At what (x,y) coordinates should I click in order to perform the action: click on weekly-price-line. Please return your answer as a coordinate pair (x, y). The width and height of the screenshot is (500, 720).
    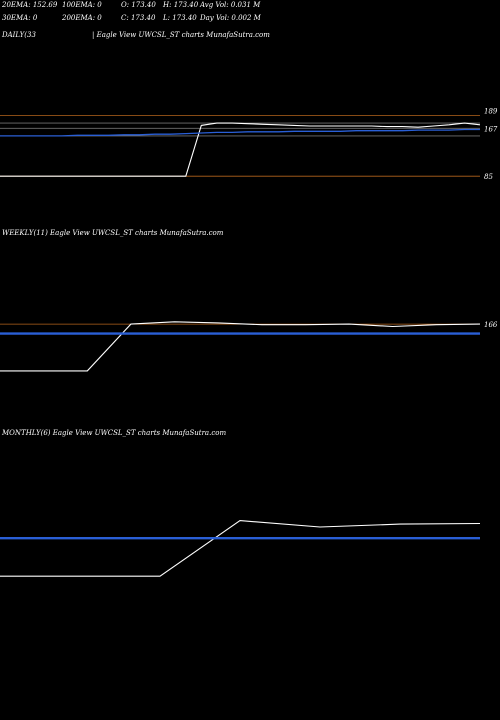
    Looking at the image, I should click on (240, 346).